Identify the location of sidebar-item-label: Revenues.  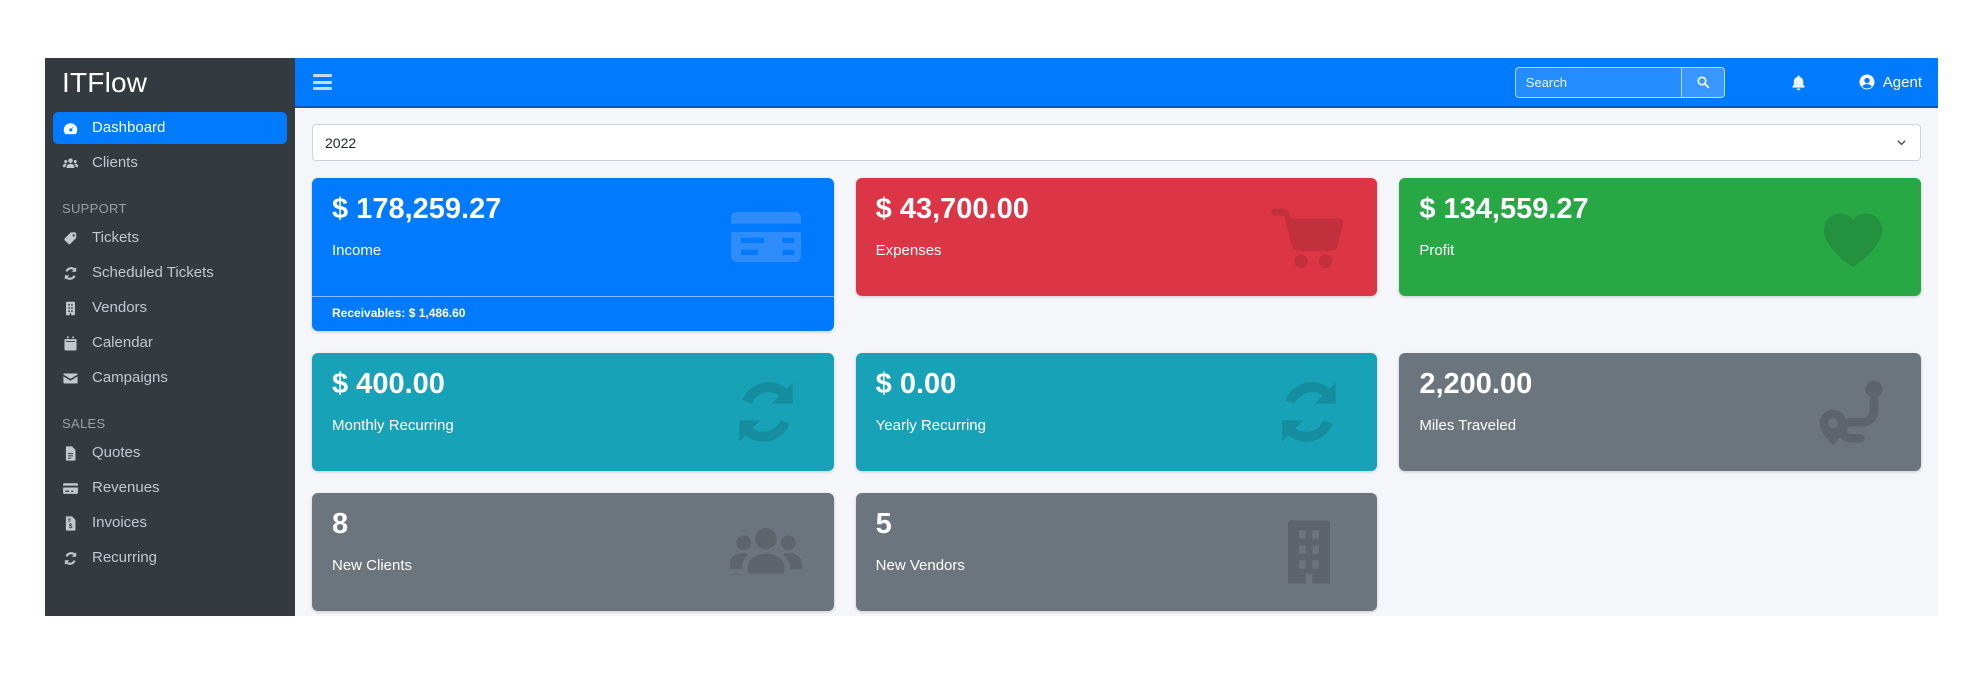
(126, 487).